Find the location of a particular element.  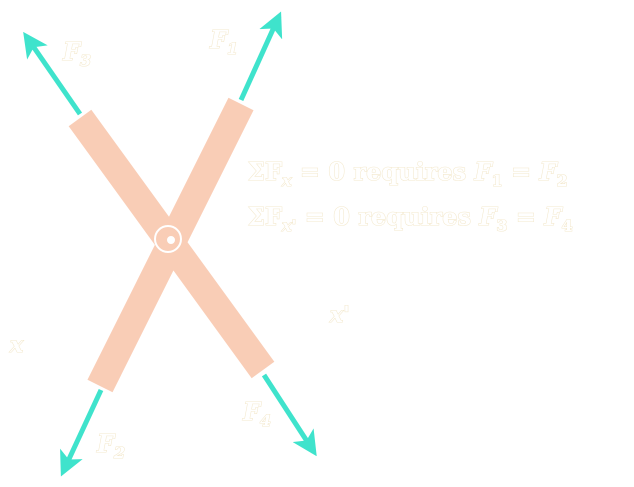

equation-sum-fx-prime: ΣFx' = 0 requires F3 = F4 is located at coordinates (410, 218).